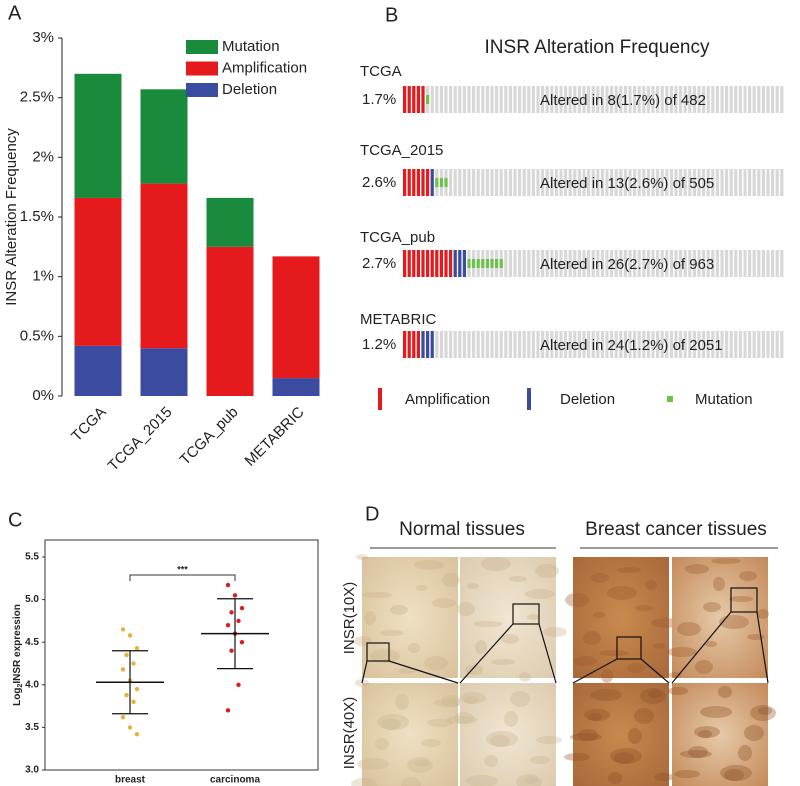  Describe the element at coordinates (202, 47) in the screenshot. I see `legend-swatch` at that location.